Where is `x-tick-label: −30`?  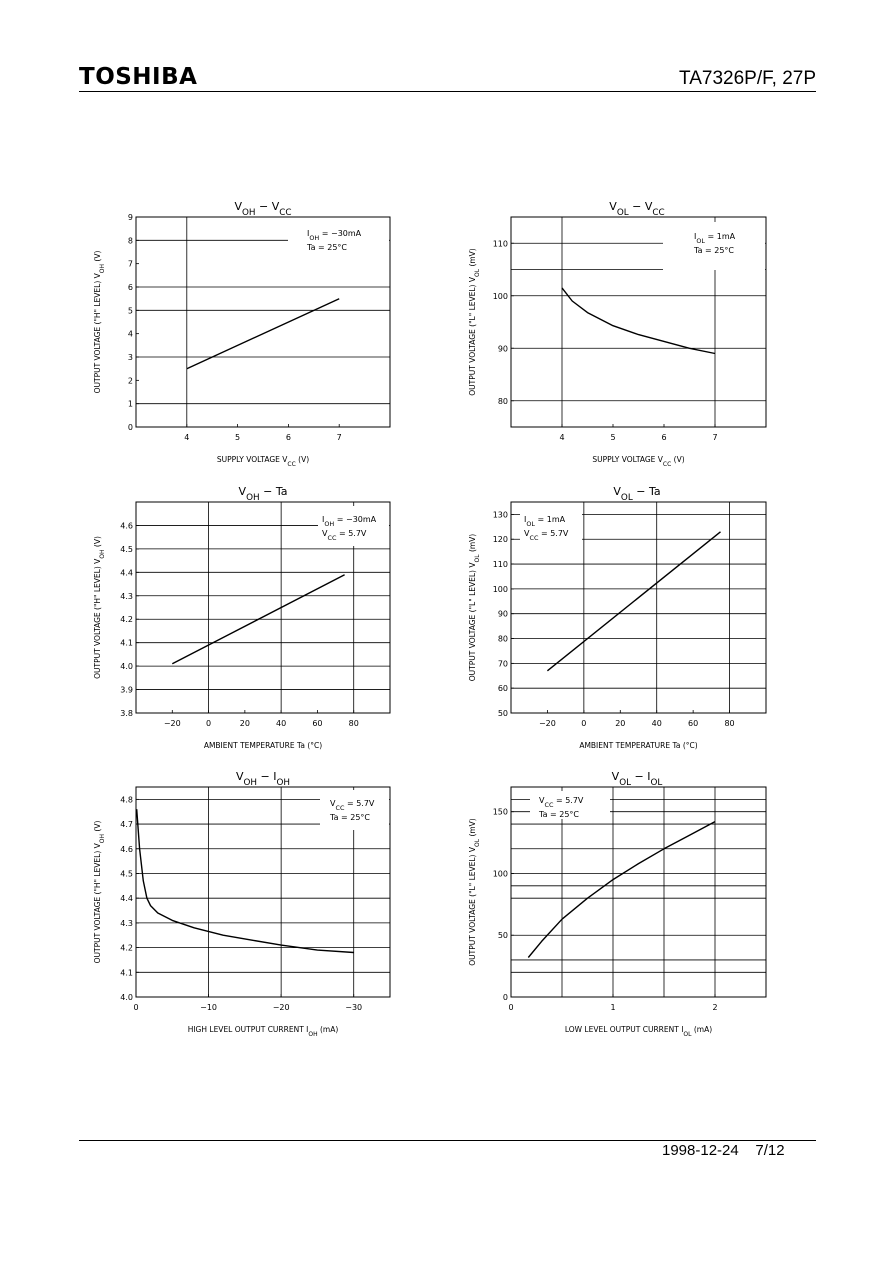 x-tick-label: −30 is located at coordinates (353, 1007).